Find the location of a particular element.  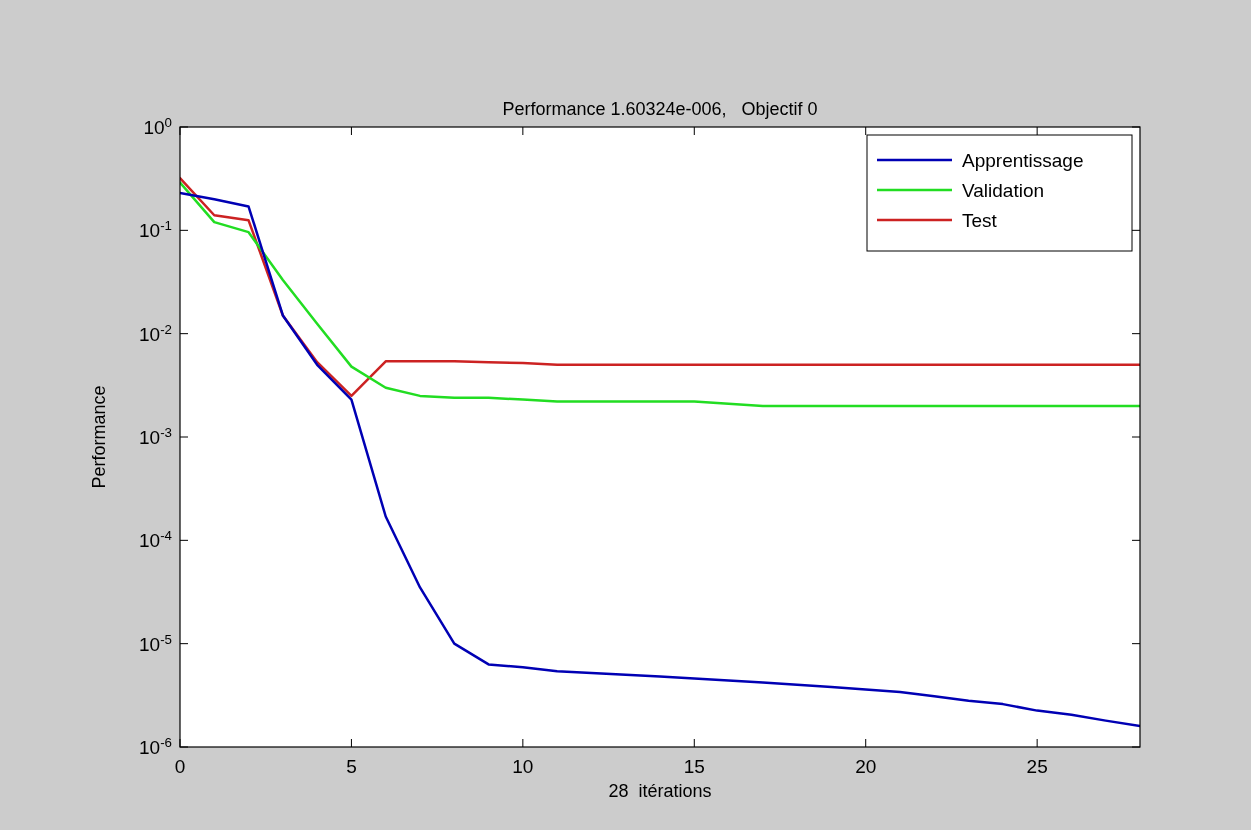

x-axis-title: 28 itérations is located at coordinates (660, 791).